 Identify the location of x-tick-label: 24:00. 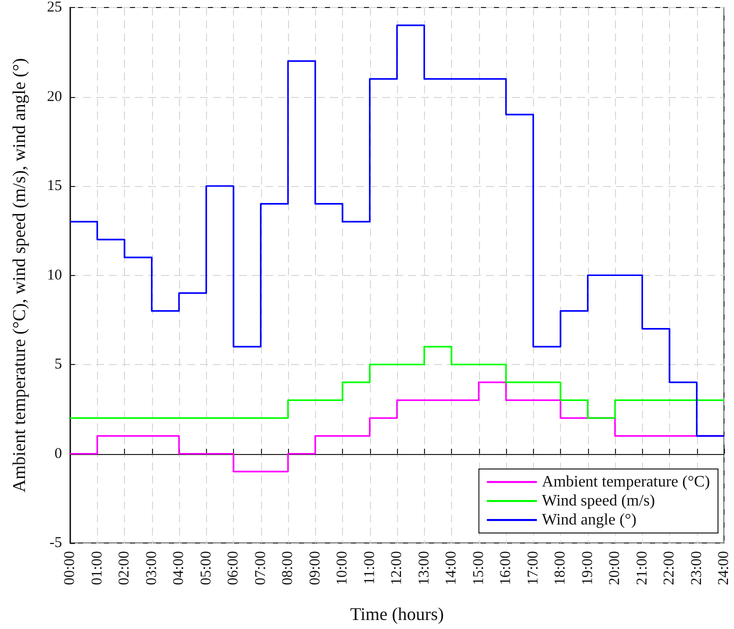
(724, 568).